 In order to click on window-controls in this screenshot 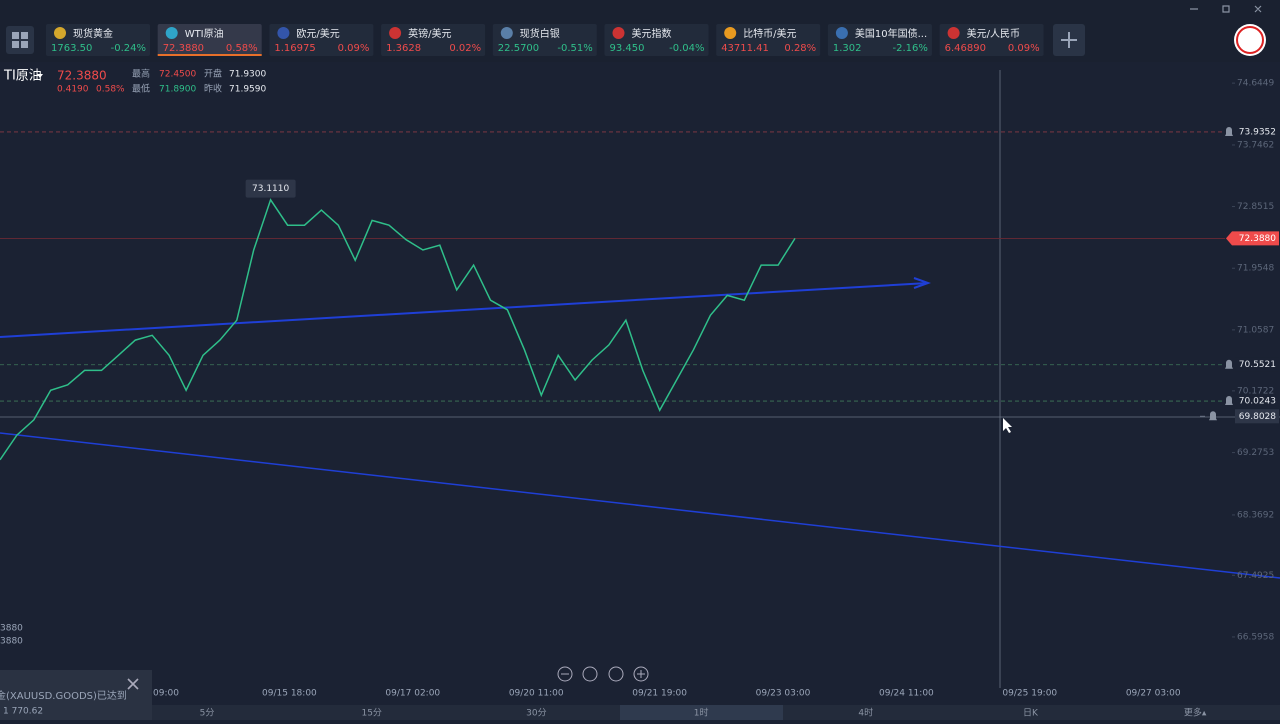, I will do `click(1226, 9)`.